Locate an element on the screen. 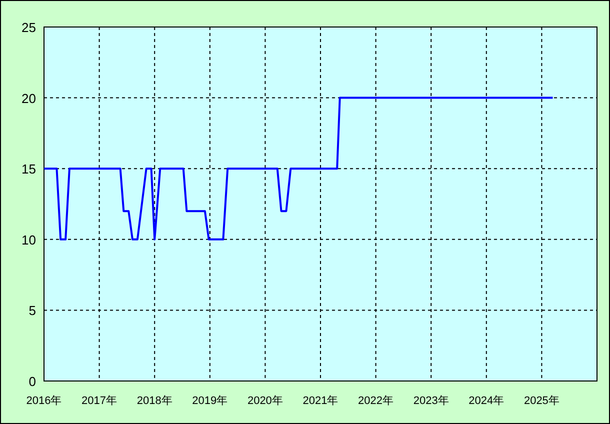 The height and width of the screenshot is (424, 610). x-tick-label: 2019年 is located at coordinates (210, 401).